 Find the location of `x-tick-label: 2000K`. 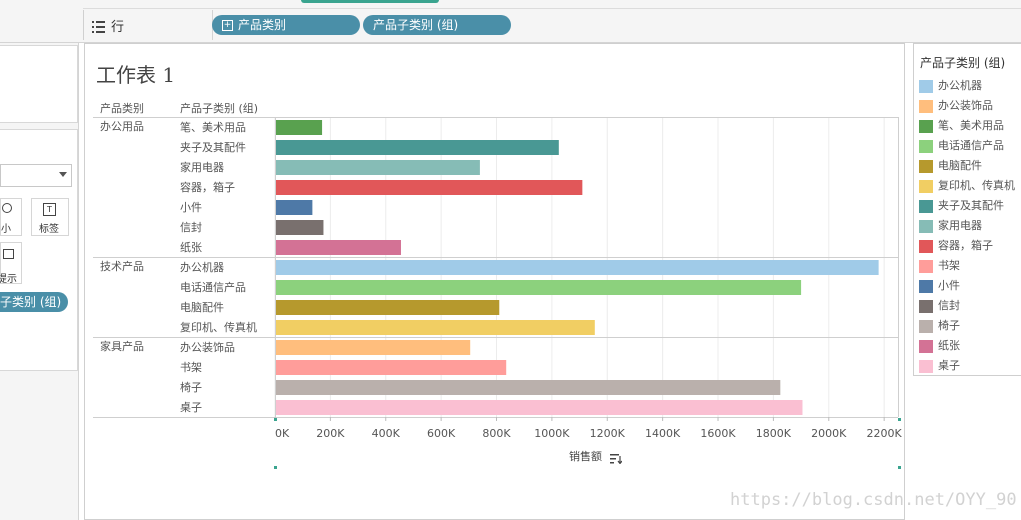

x-tick-label: 2000K is located at coordinates (829, 433).